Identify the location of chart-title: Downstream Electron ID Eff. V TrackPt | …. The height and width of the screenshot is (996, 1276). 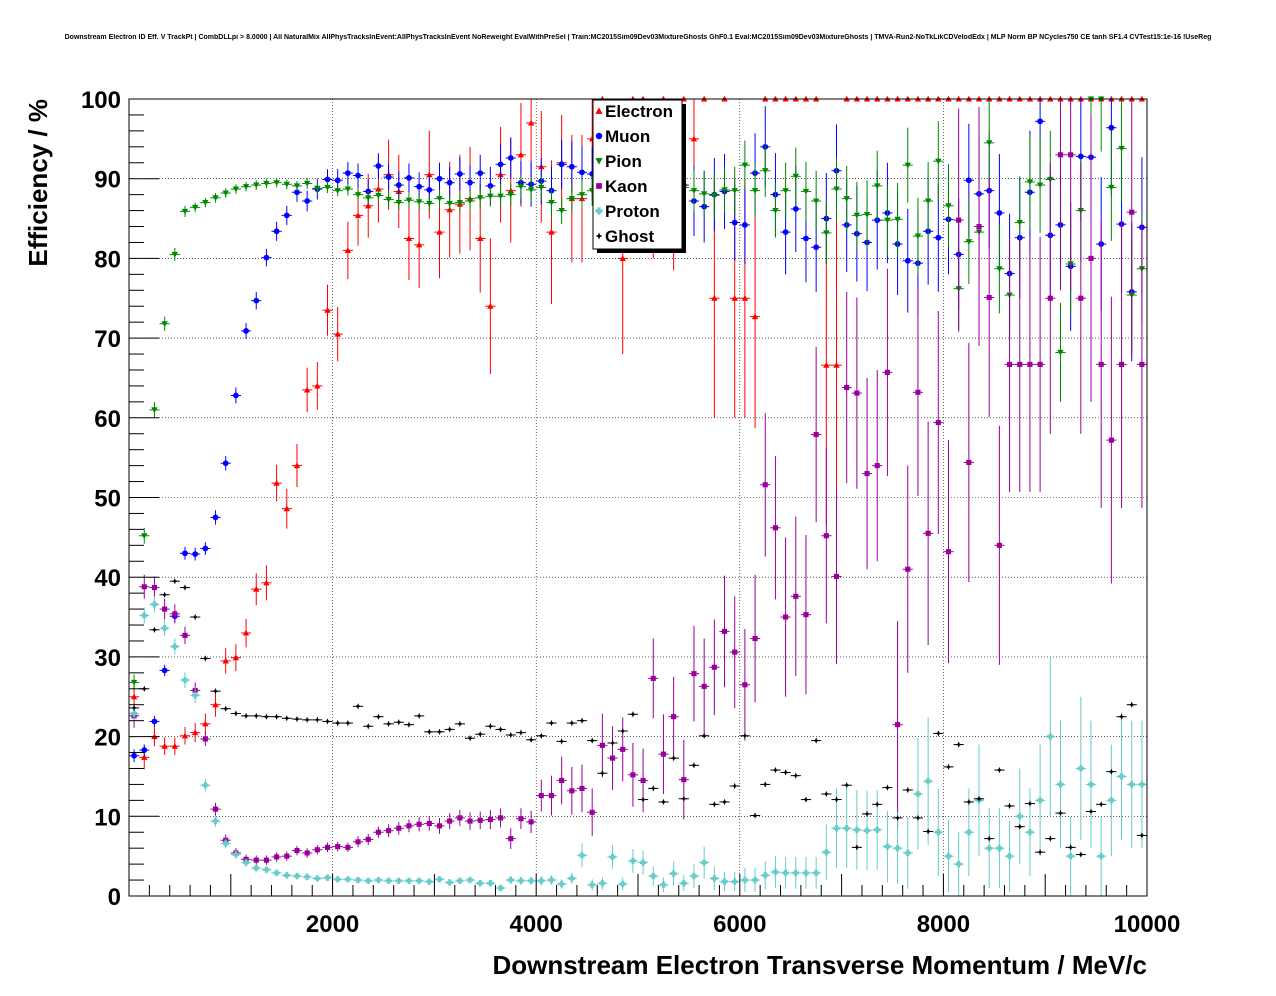
(638, 37).